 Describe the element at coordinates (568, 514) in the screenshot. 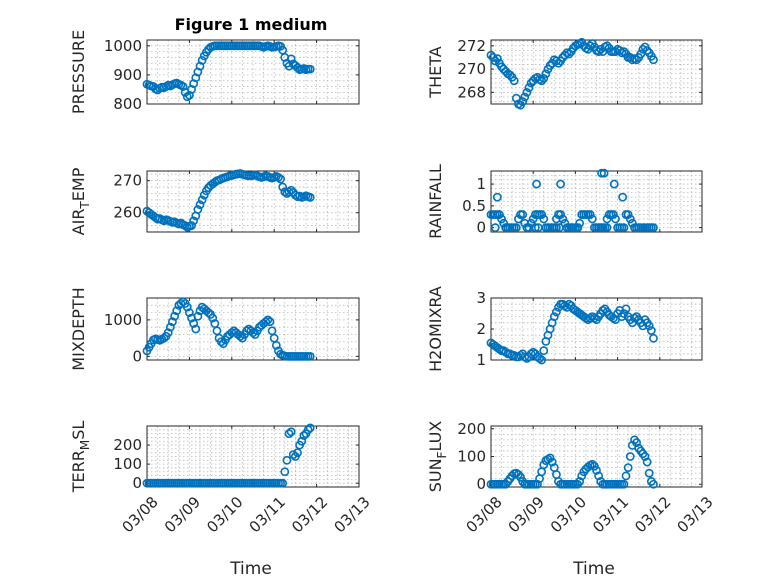

I see `x-tick-label: 03/10` at that location.